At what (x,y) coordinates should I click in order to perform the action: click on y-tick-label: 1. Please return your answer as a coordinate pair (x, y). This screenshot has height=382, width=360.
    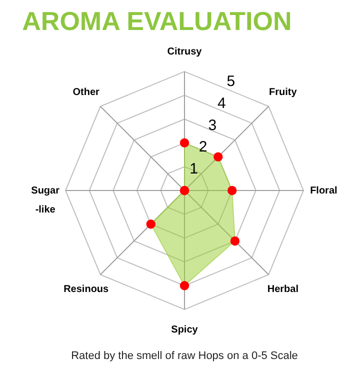
    Looking at the image, I should click on (194, 169).